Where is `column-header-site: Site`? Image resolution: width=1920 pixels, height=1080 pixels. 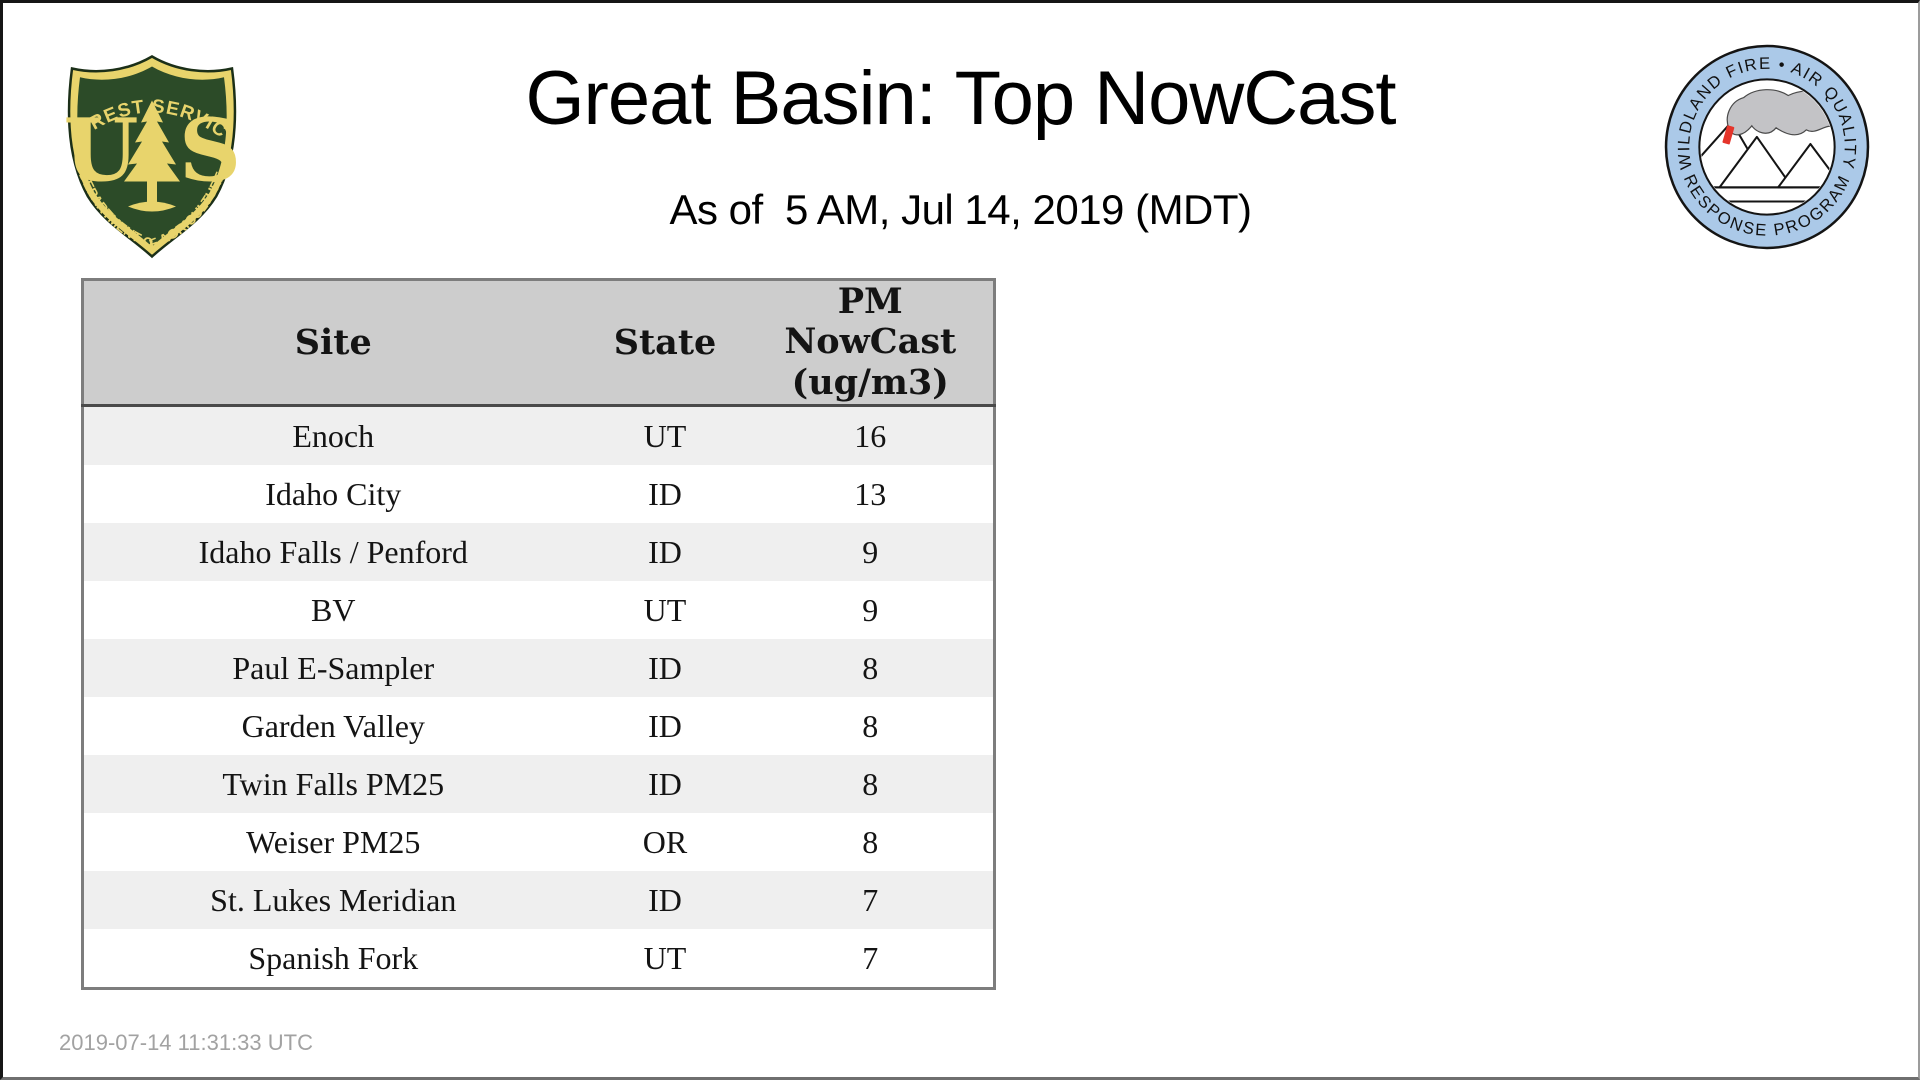 column-header-site: Site is located at coordinates (332, 343).